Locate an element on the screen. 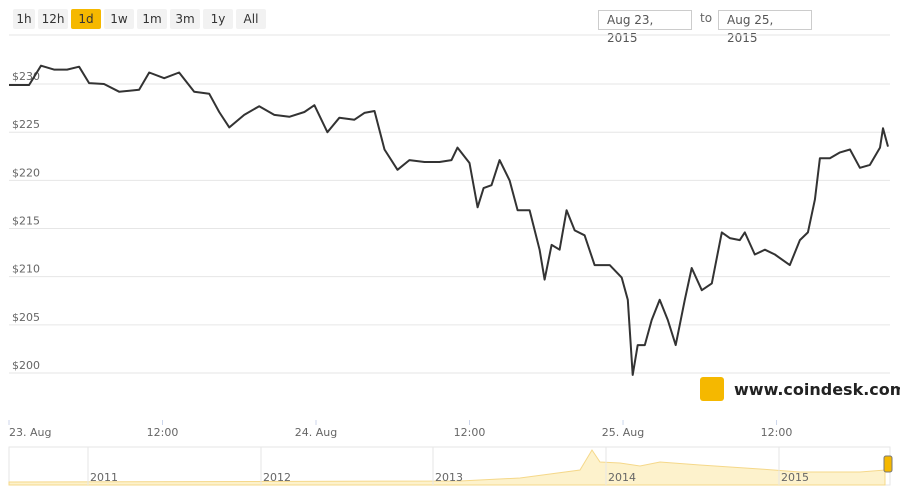 The height and width of the screenshot is (500, 900). logo-icon is located at coordinates (712, 389).